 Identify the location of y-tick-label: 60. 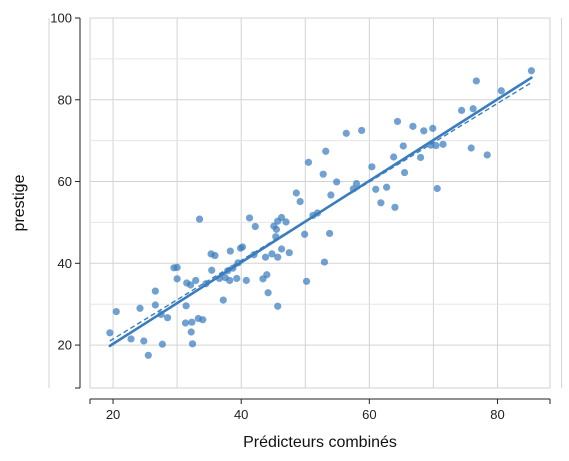
(65, 181).